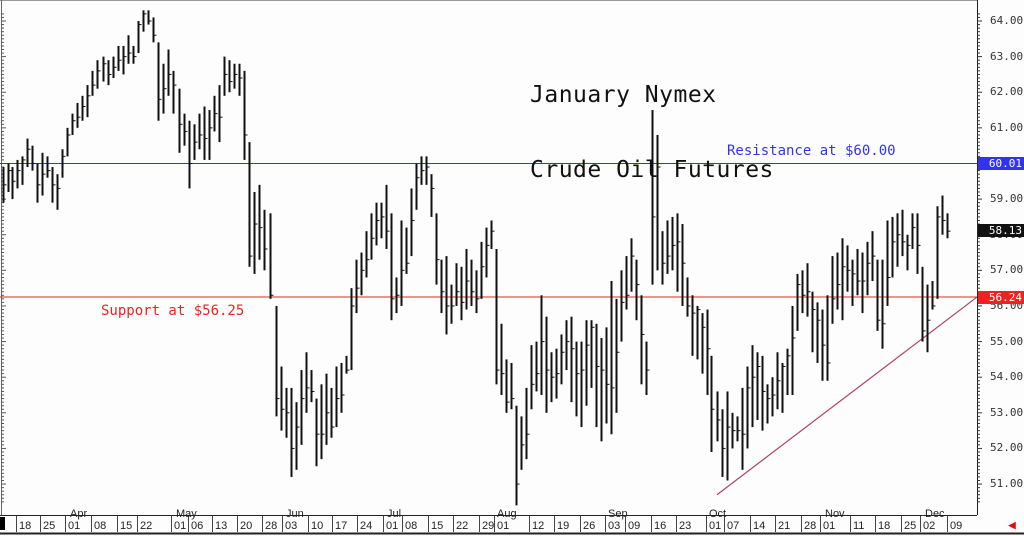 The image size is (1024, 536). What do you see at coordinates (563, 526) in the screenshot?
I see `x-day-label: 19` at bounding box center [563, 526].